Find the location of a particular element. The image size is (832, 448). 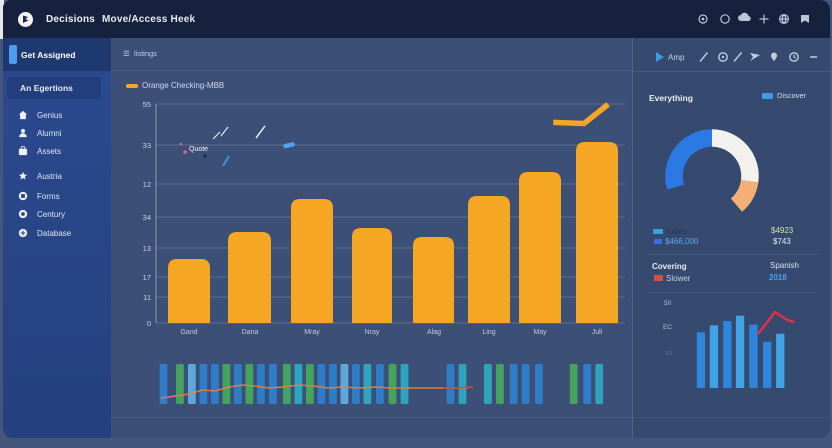

svg-text: Dana is located at coordinates (250, 332).